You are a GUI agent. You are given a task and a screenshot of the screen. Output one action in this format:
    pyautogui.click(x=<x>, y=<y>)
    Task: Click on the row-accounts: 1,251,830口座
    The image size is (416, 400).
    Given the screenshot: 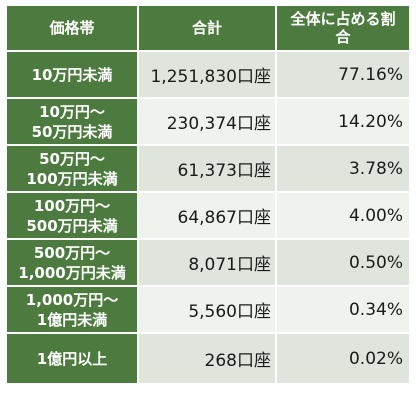 What is the action you would take?
    pyautogui.click(x=207, y=74)
    